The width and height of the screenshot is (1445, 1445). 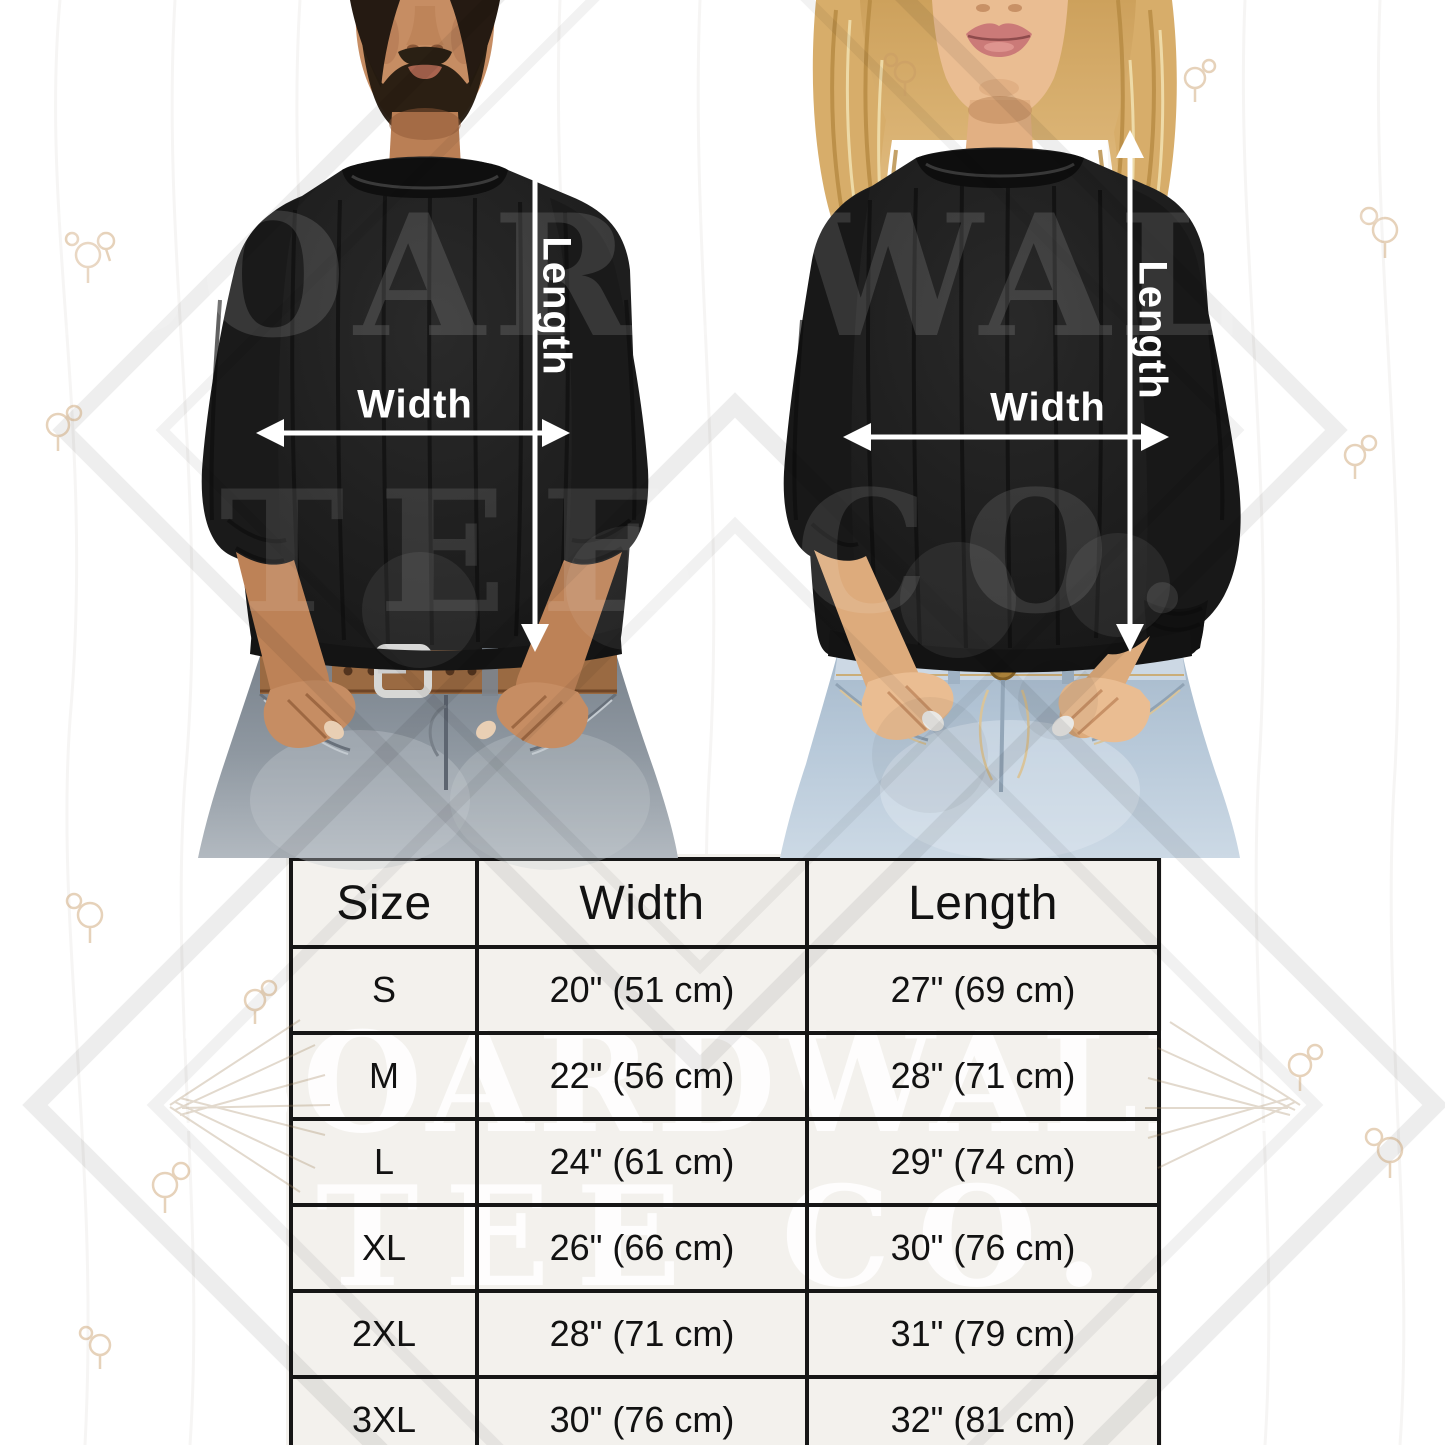 What do you see at coordinates (642, 1076) in the screenshot?
I see `cell-width: 22" (56 cm)` at bounding box center [642, 1076].